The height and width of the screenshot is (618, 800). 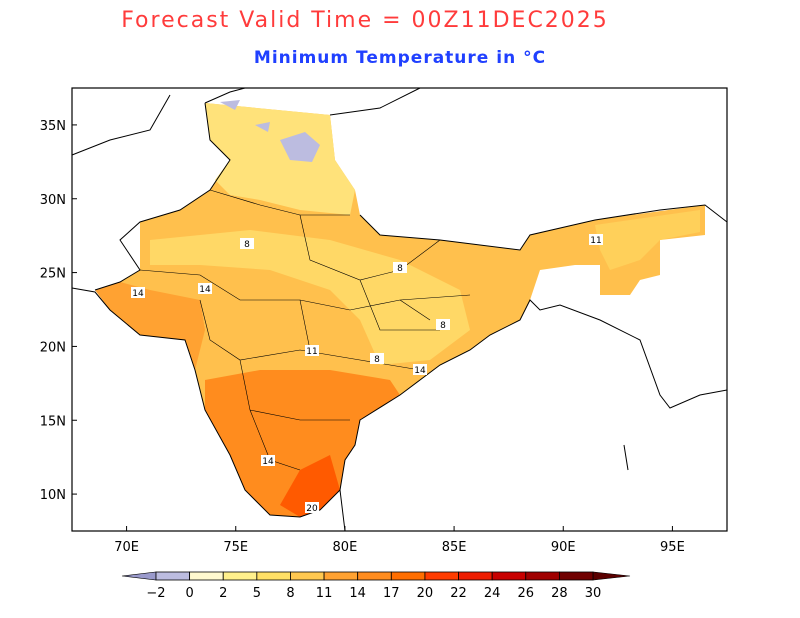 What do you see at coordinates (357, 593) in the screenshot?
I see `colorbar-label: 14` at bounding box center [357, 593].